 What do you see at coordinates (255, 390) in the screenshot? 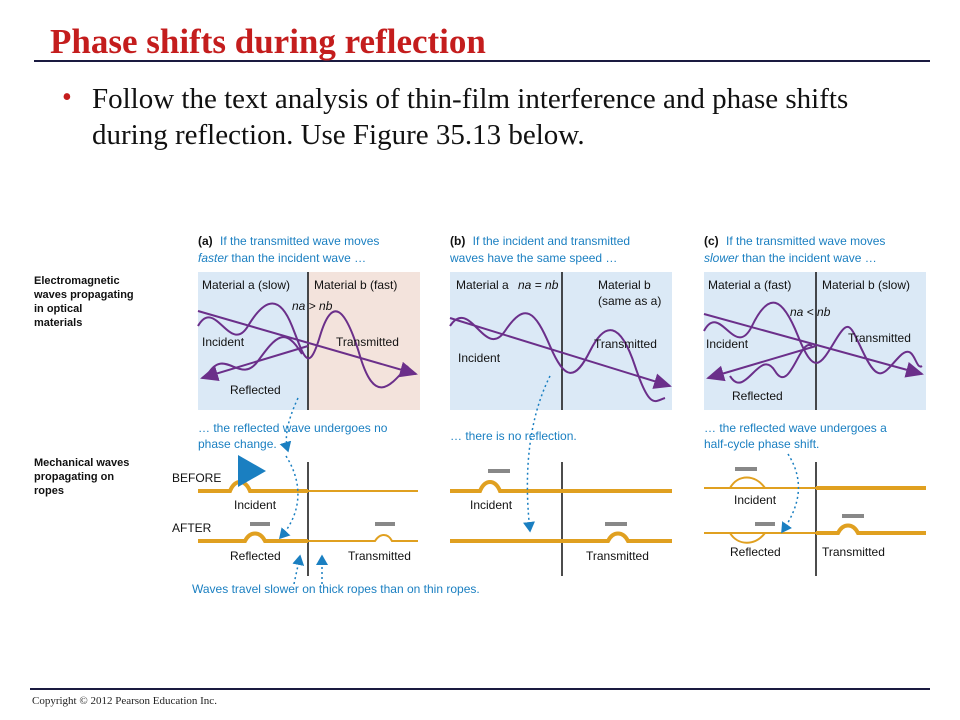
I see `panel-a-reflected: Reflected` at bounding box center [255, 390].